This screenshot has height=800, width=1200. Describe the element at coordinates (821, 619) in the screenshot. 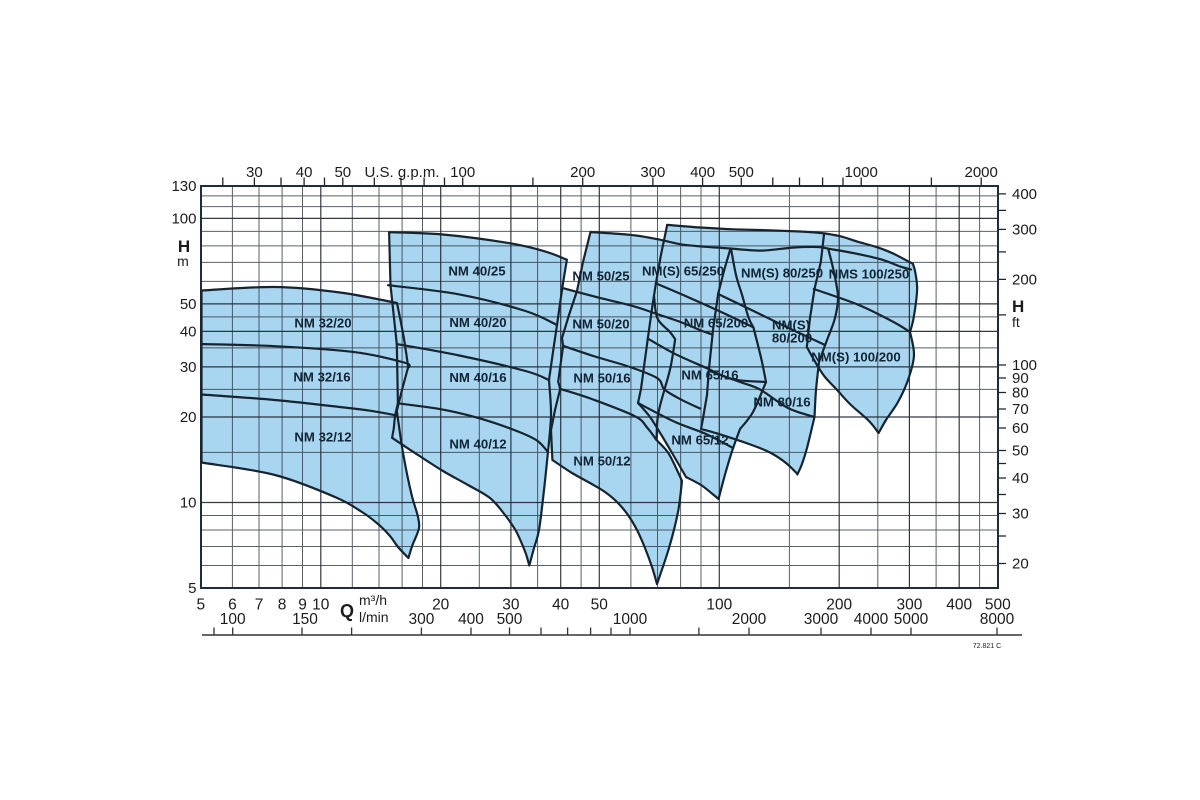

I see `svg-text: 3000` at that location.